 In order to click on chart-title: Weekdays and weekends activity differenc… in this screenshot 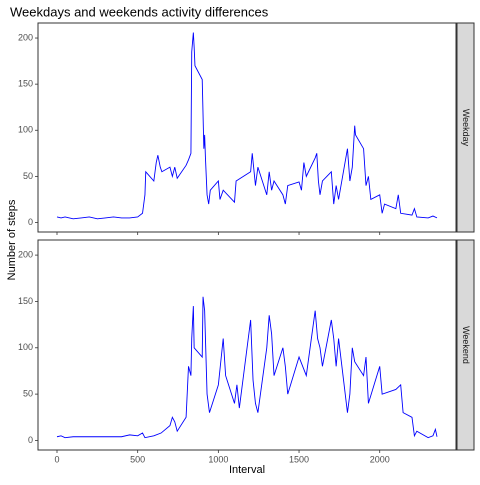, I will do `click(139, 11)`.